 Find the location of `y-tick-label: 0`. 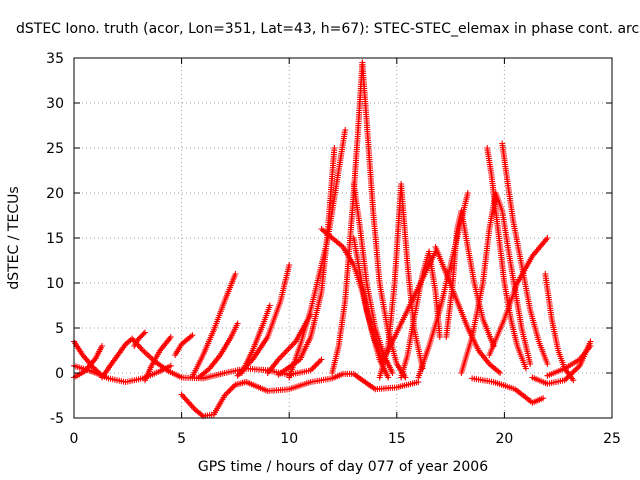

y-tick-label: 0 is located at coordinates (59, 374).